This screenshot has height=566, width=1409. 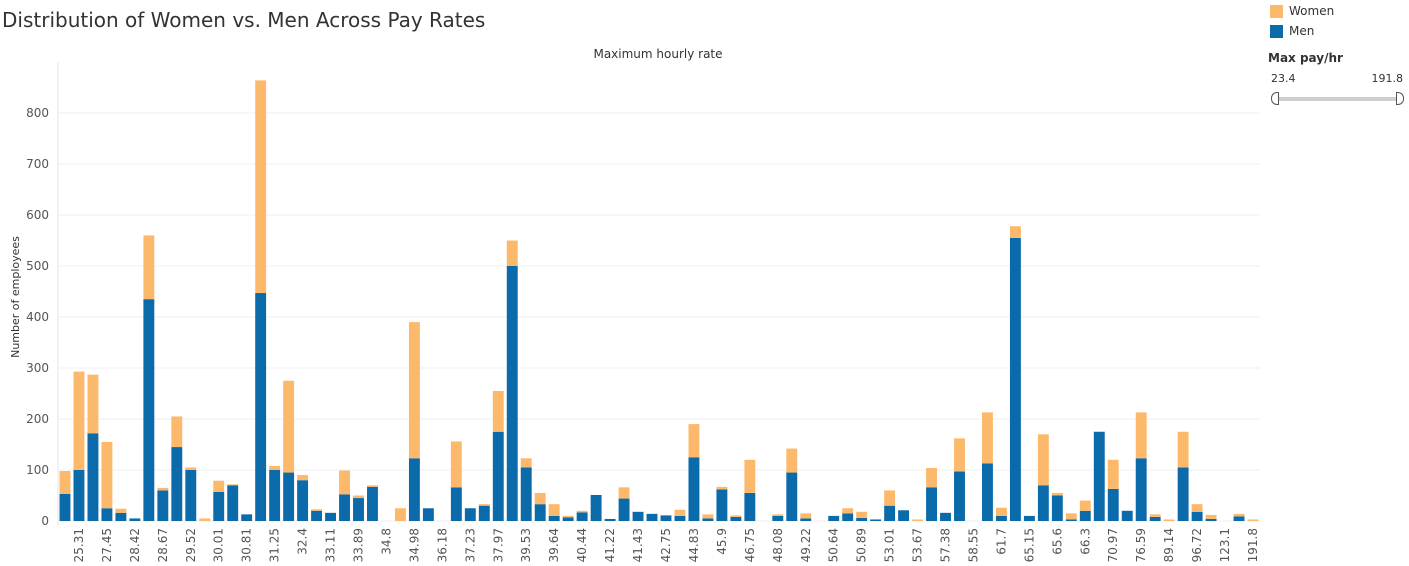 I want to click on legend-item-women: Women, so click(x=1302, y=11).